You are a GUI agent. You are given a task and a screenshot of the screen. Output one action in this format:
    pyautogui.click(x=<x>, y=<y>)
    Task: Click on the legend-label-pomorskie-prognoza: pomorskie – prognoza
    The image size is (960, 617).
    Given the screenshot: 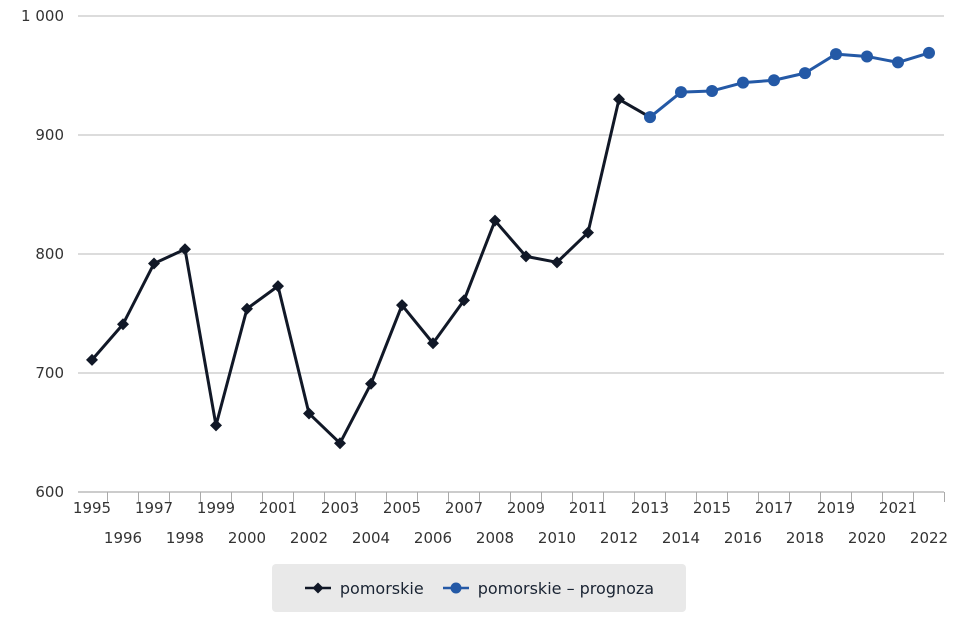 What is the action you would take?
    pyautogui.click(x=566, y=588)
    